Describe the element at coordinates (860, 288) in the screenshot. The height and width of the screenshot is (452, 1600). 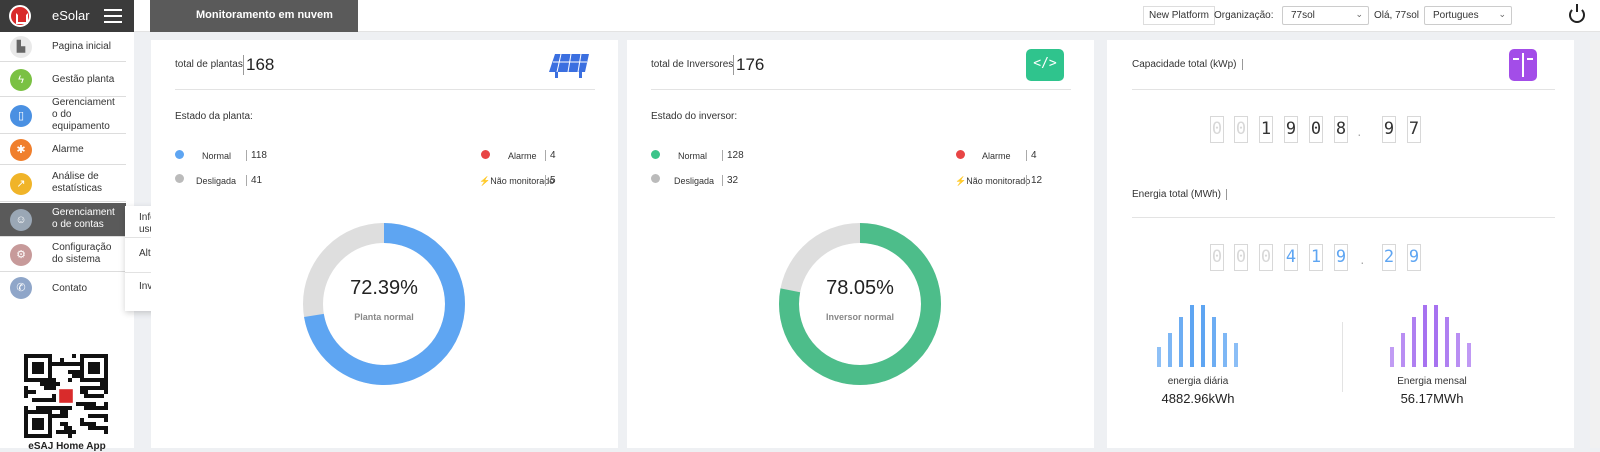
I see `inverters-normal-percent: 78.05%` at that location.